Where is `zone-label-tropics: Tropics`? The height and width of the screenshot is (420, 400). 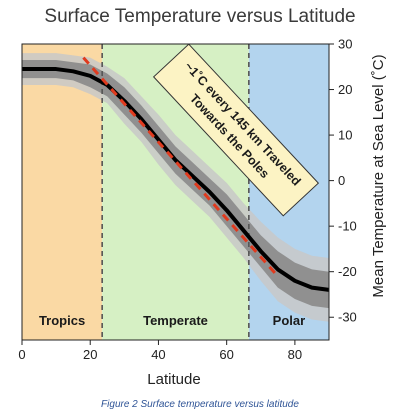 zone-label-tropics: Tropics is located at coordinates (62, 320).